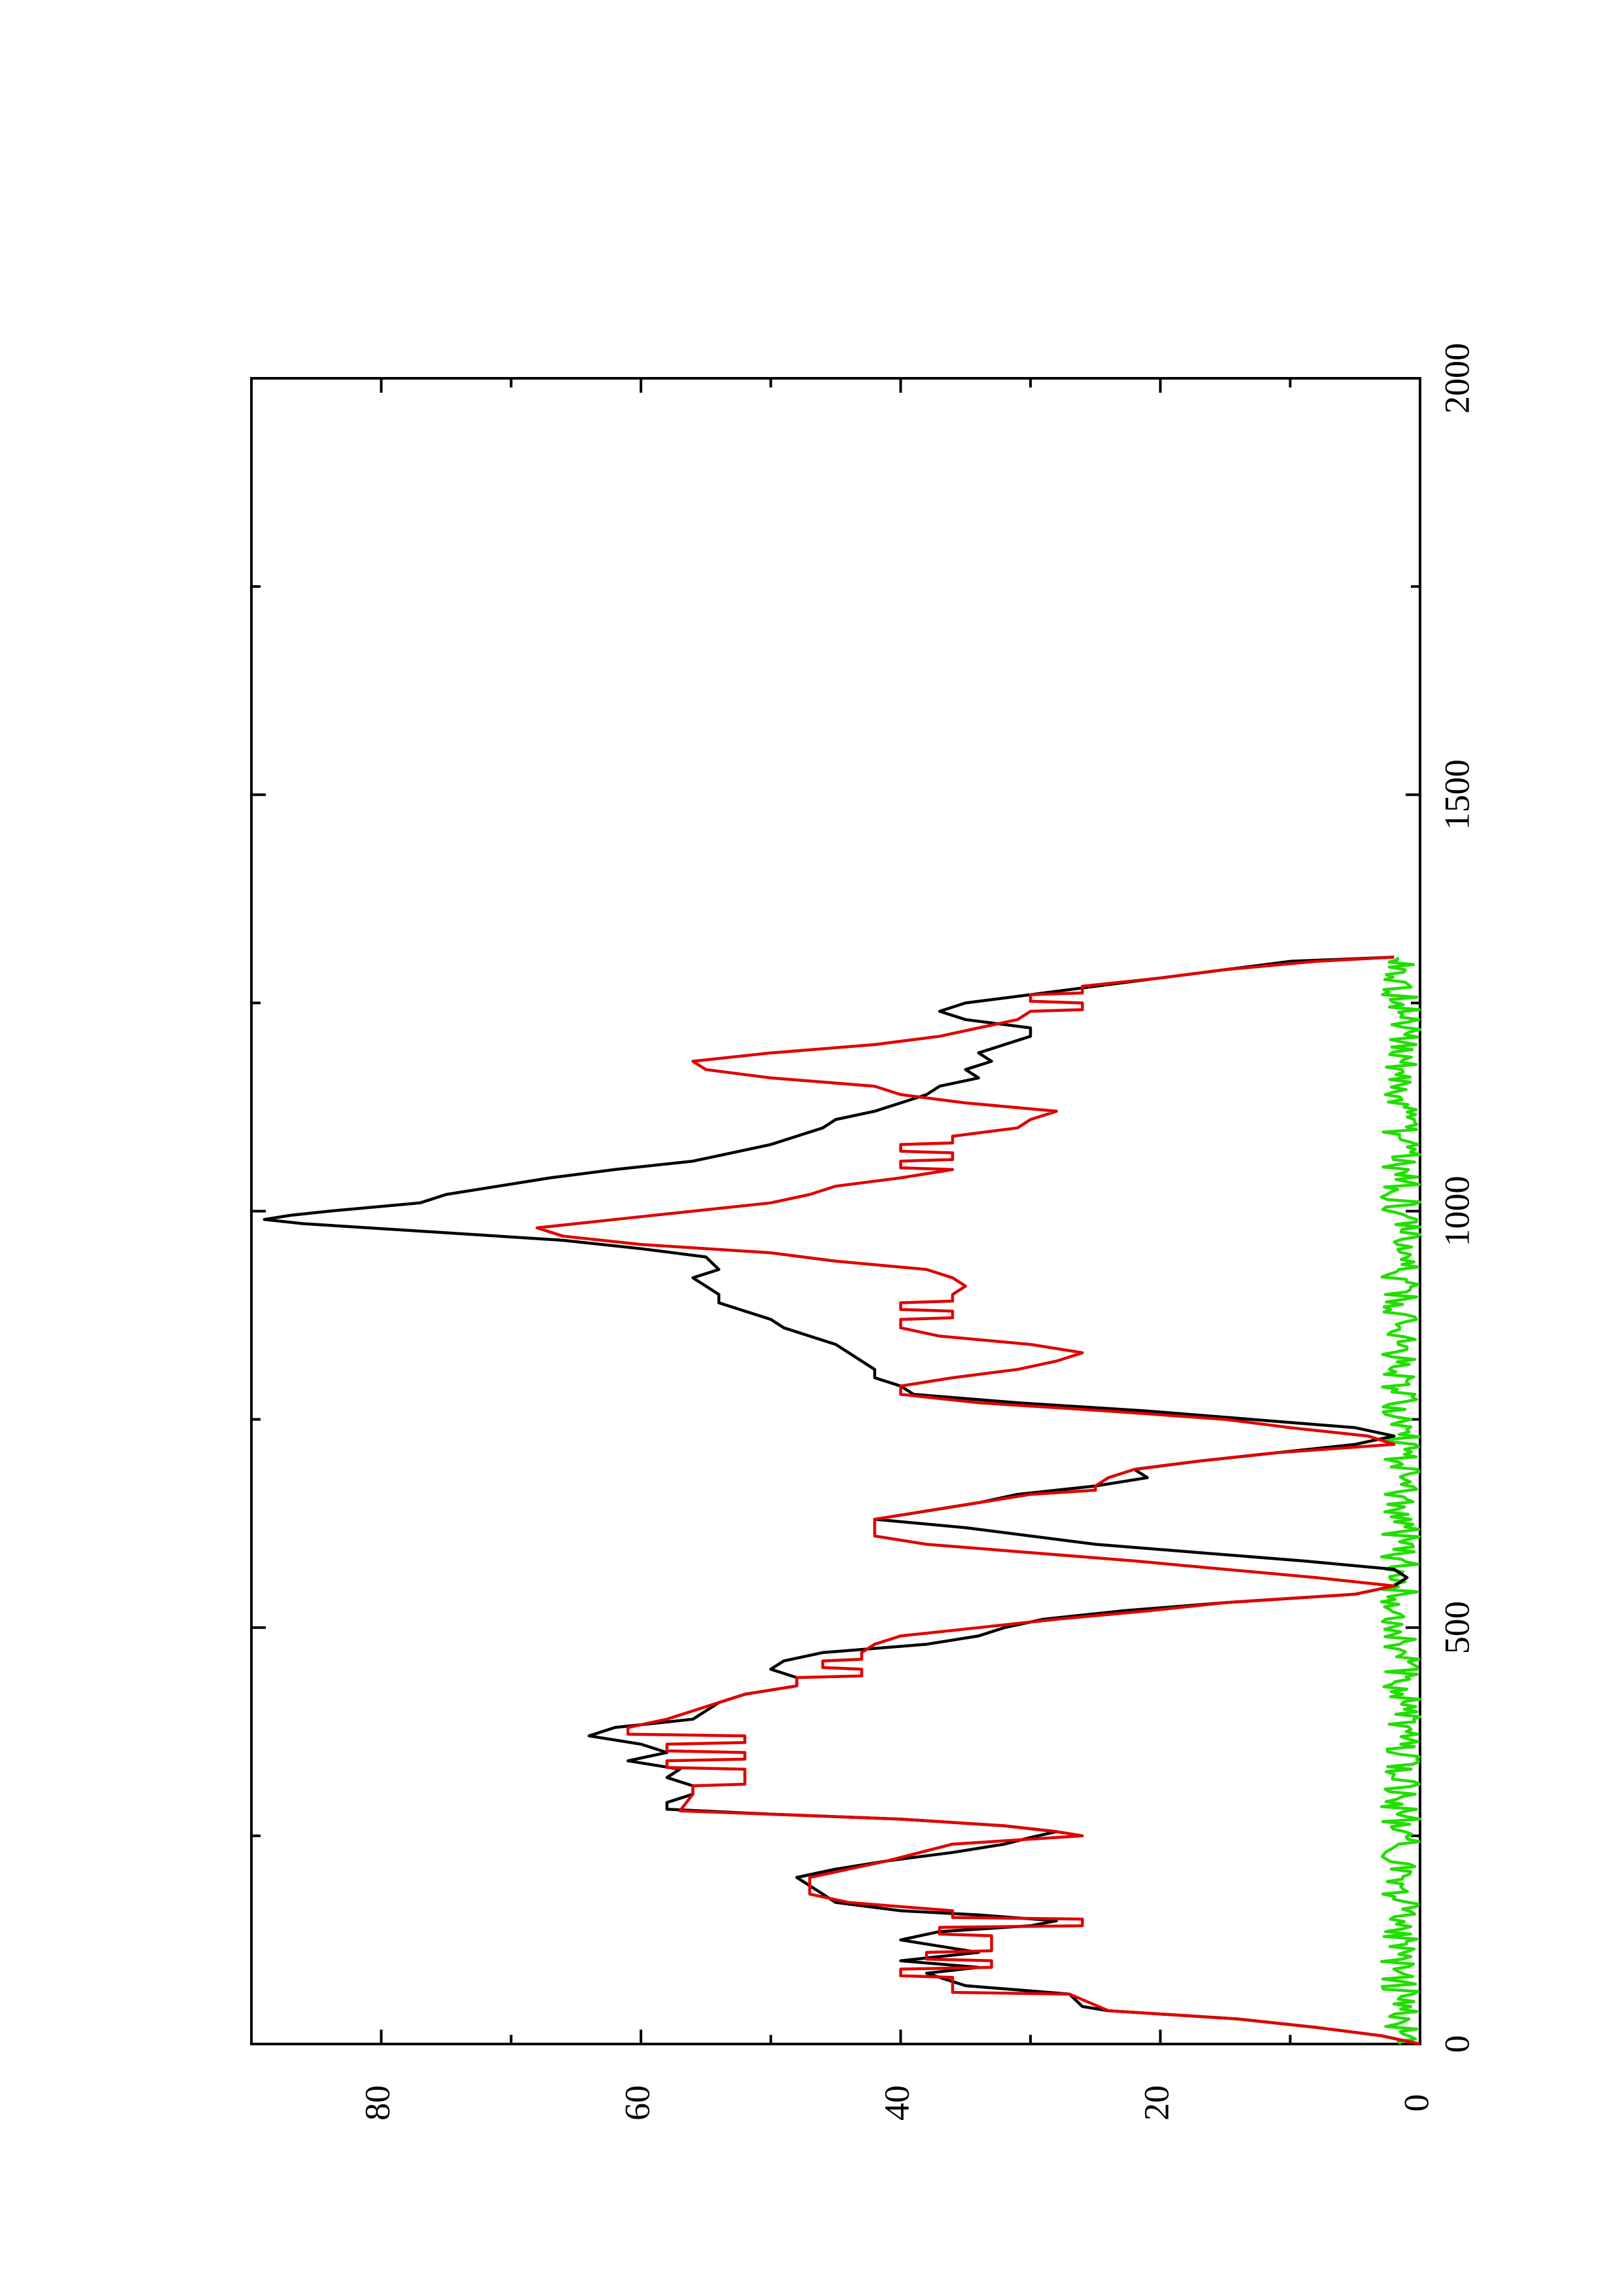  What do you see at coordinates (1456, 2044) in the screenshot?
I see `x-tick-label: 0` at bounding box center [1456, 2044].